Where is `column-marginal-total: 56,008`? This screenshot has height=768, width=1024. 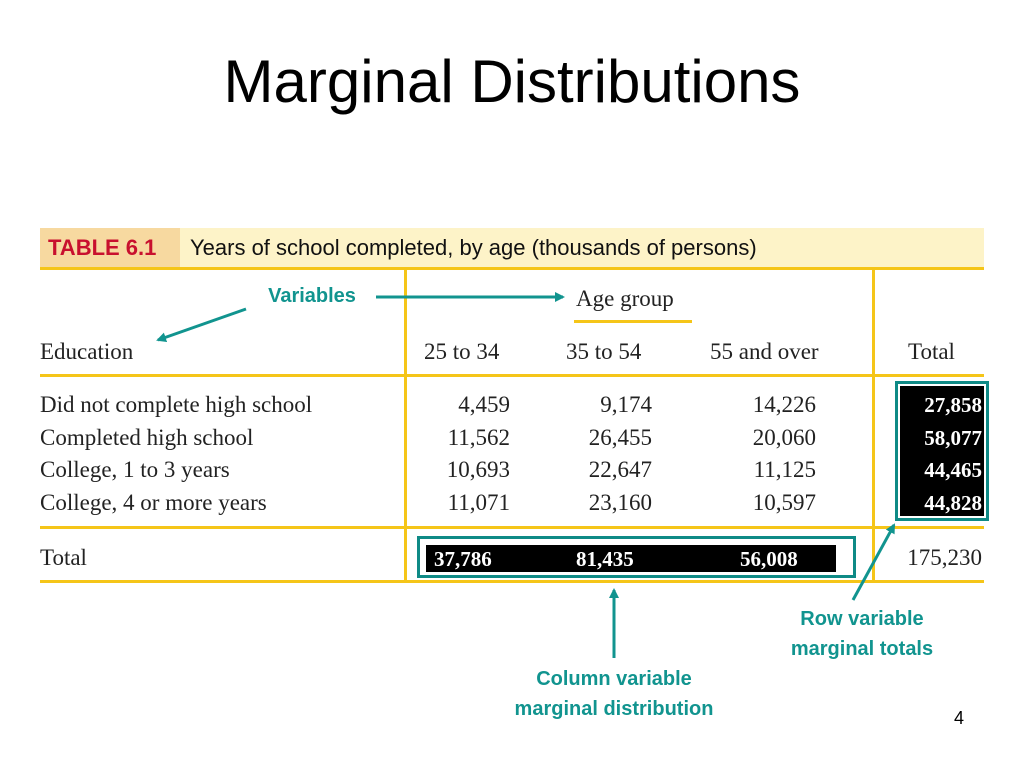
column-marginal-total: 56,008 is located at coordinates (769, 559).